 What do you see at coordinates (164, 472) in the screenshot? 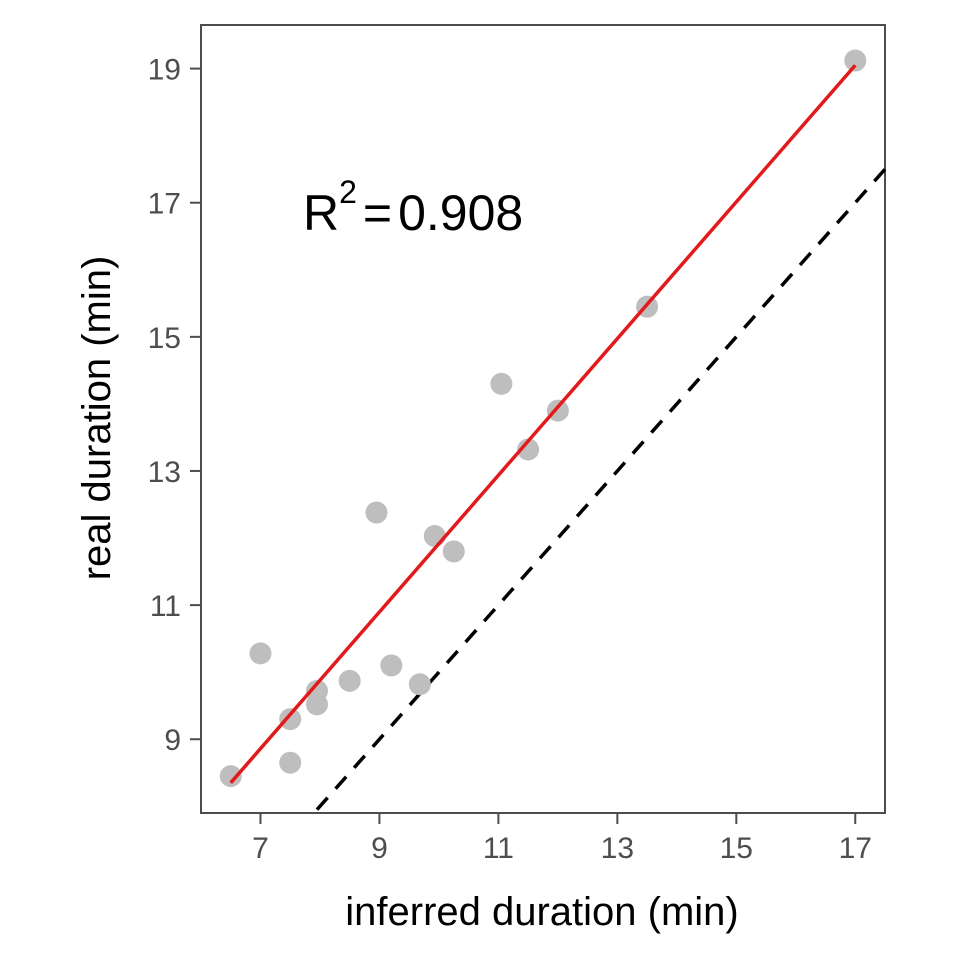
I see `y-tick-label: 13` at bounding box center [164, 472].